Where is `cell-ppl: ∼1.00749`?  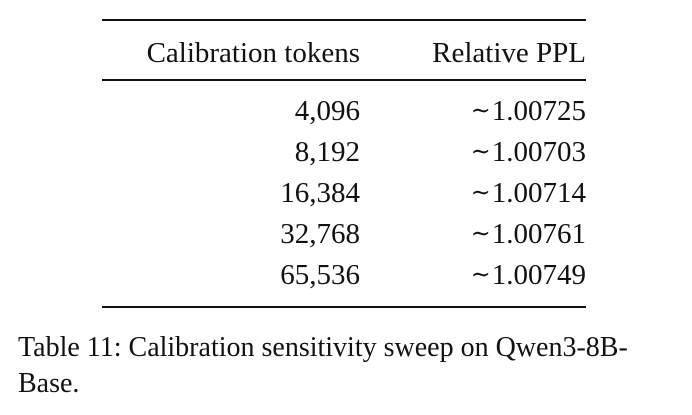 cell-ppl: ∼1.00749 is located at coordinates (473, 275).